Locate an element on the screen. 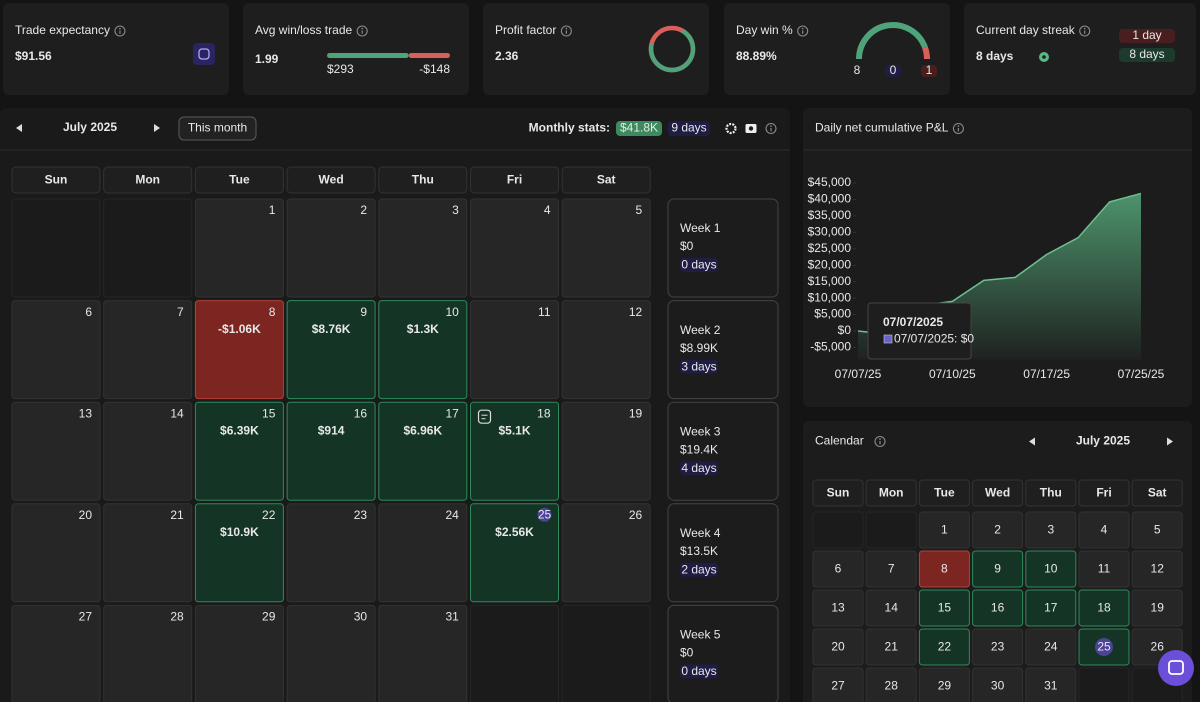 Image resolution: width=1200 pixels, height=702 pixels. weekday-label: Tue is located at coordinates (239, 180).